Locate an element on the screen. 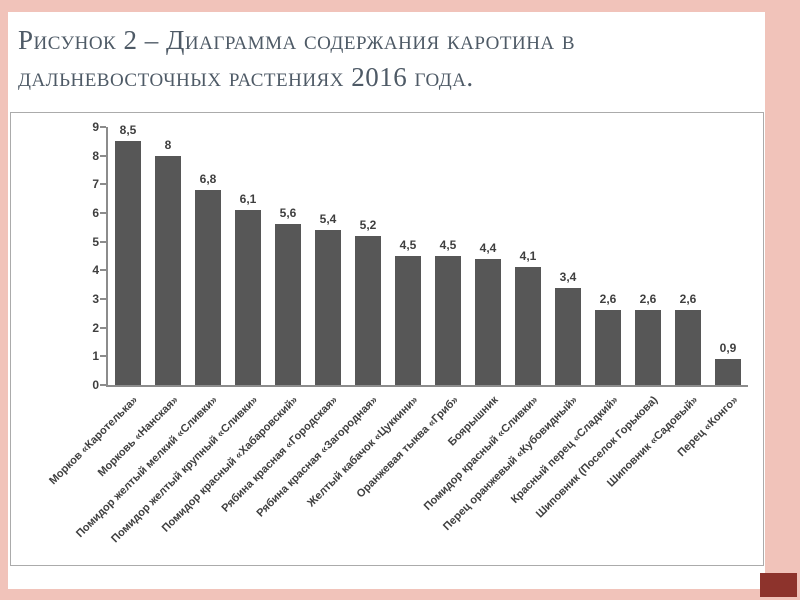 The height and width of the screenshot is (600, 800). y-axis-tick-label: 6 is located at coordinates (95, 213).